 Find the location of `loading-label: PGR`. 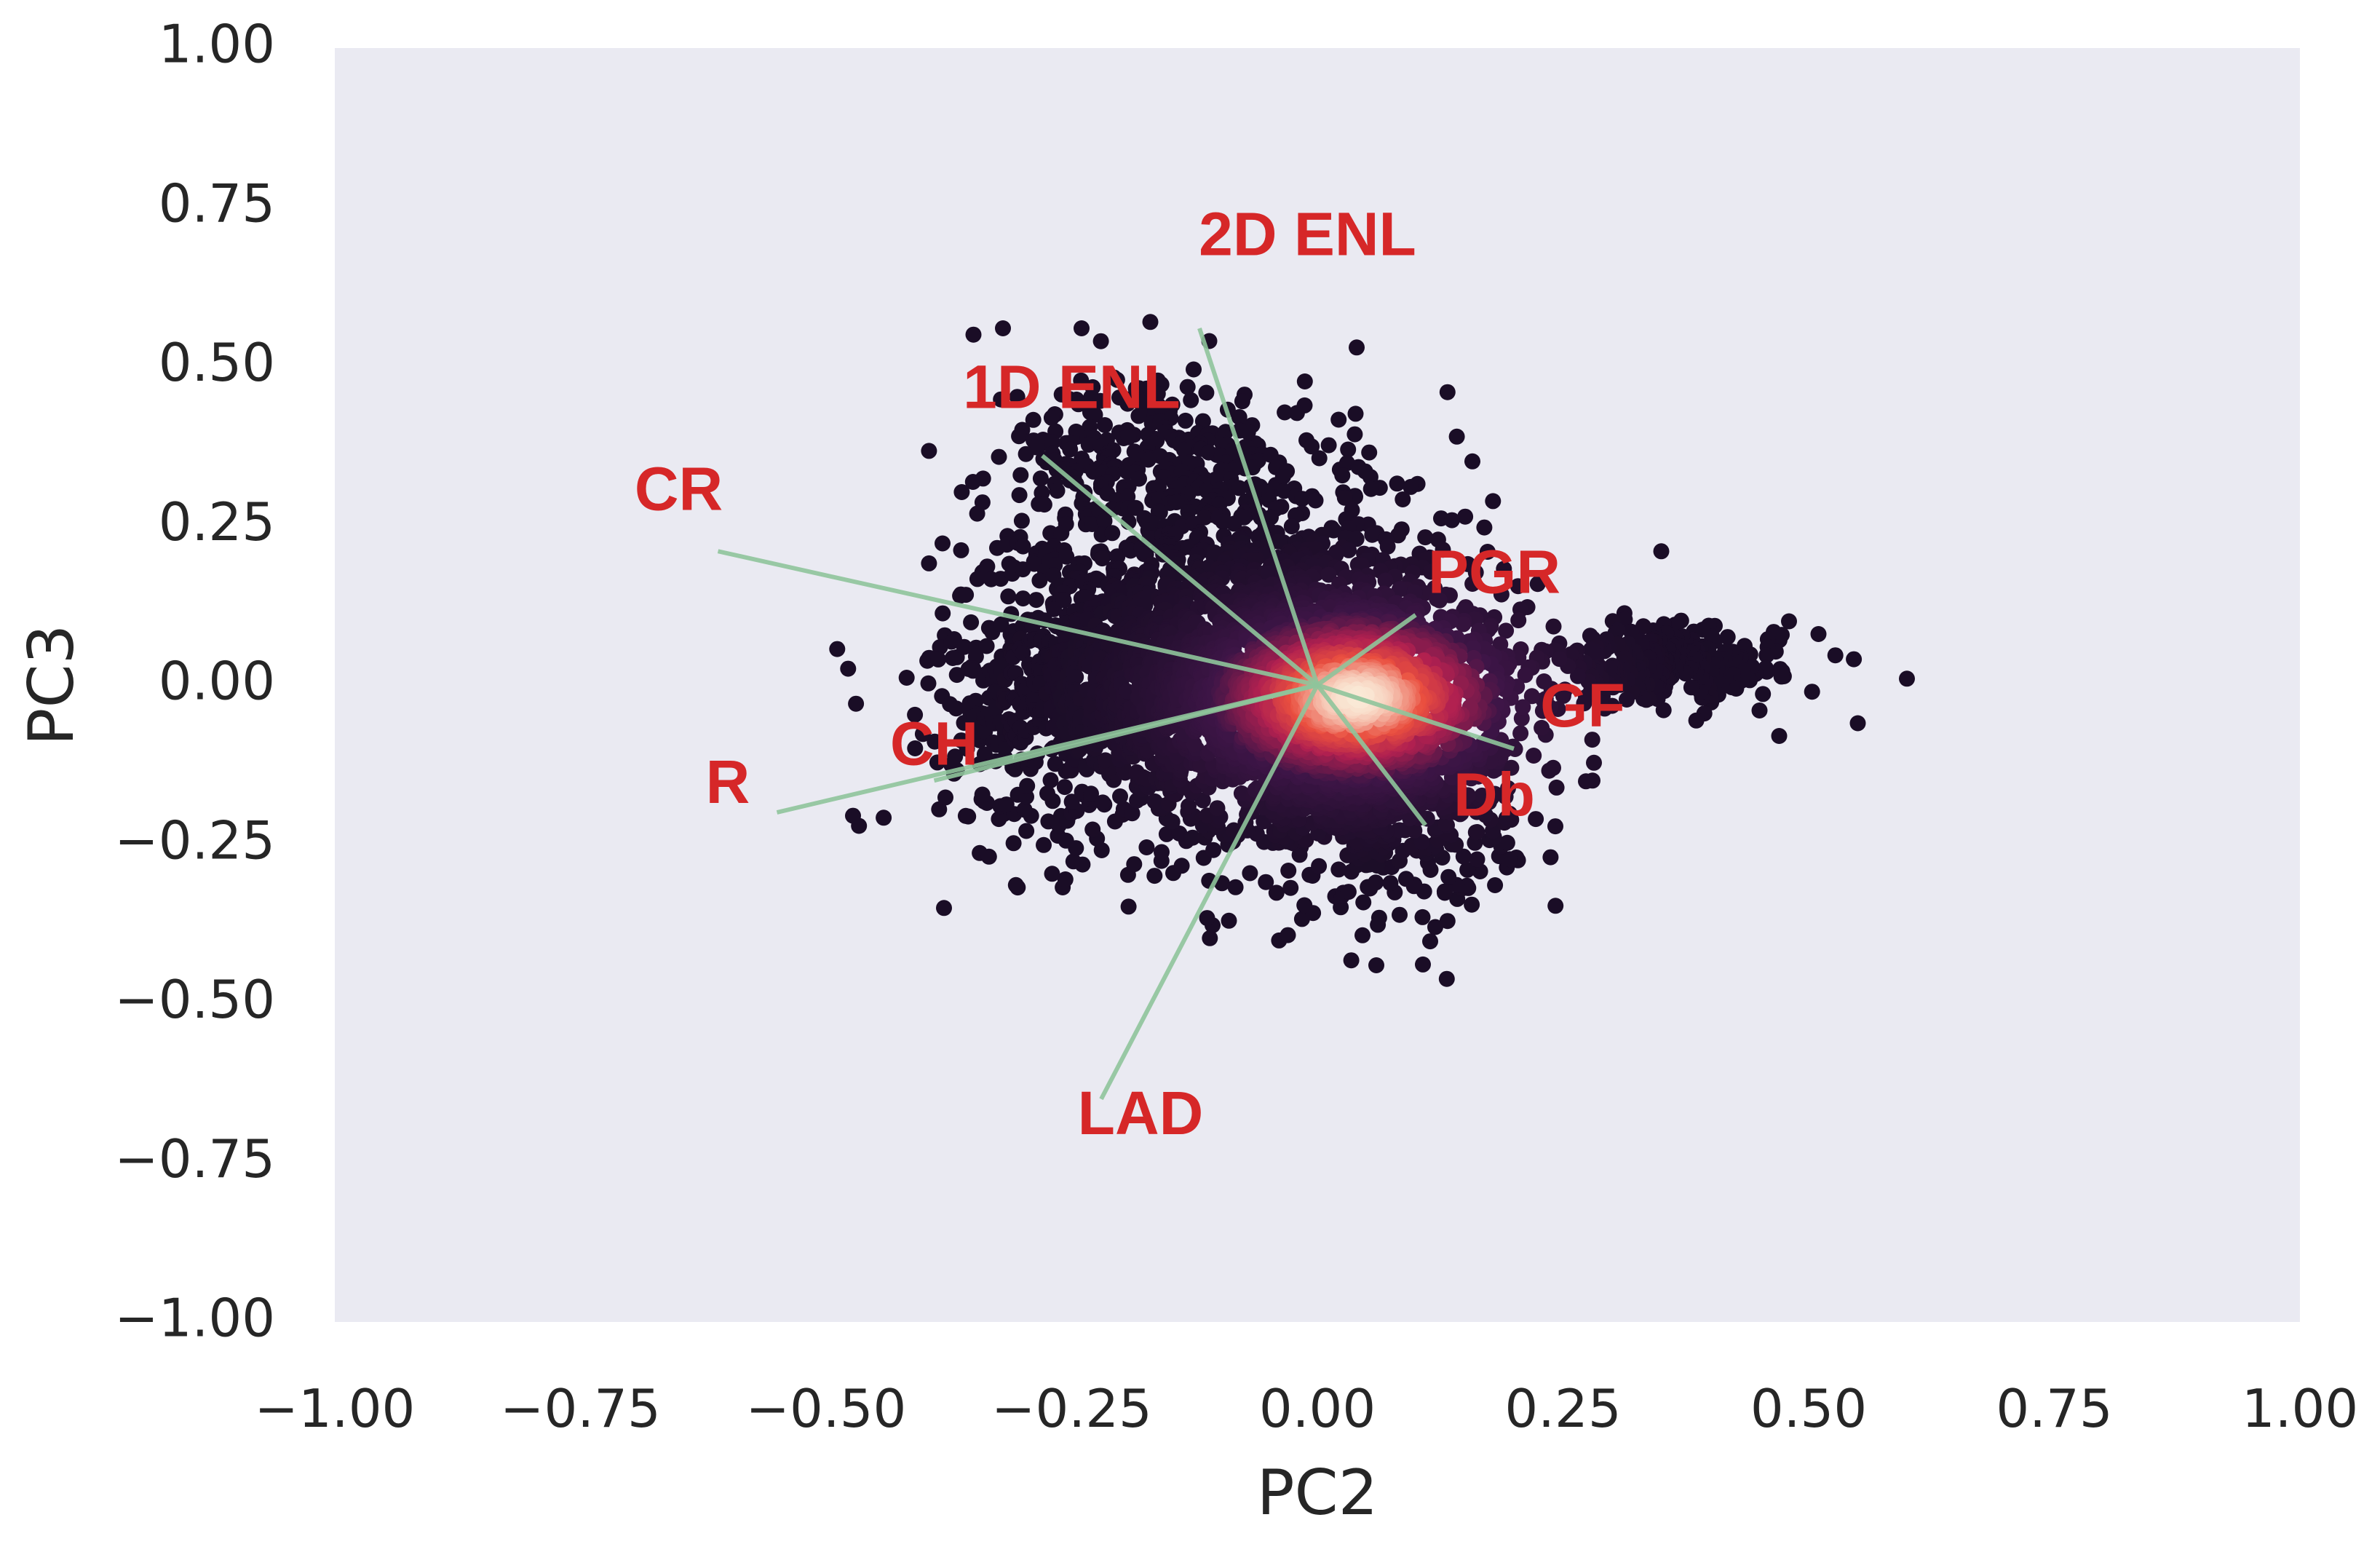

loading-label: PGR is located at coordinates (1494, 571).